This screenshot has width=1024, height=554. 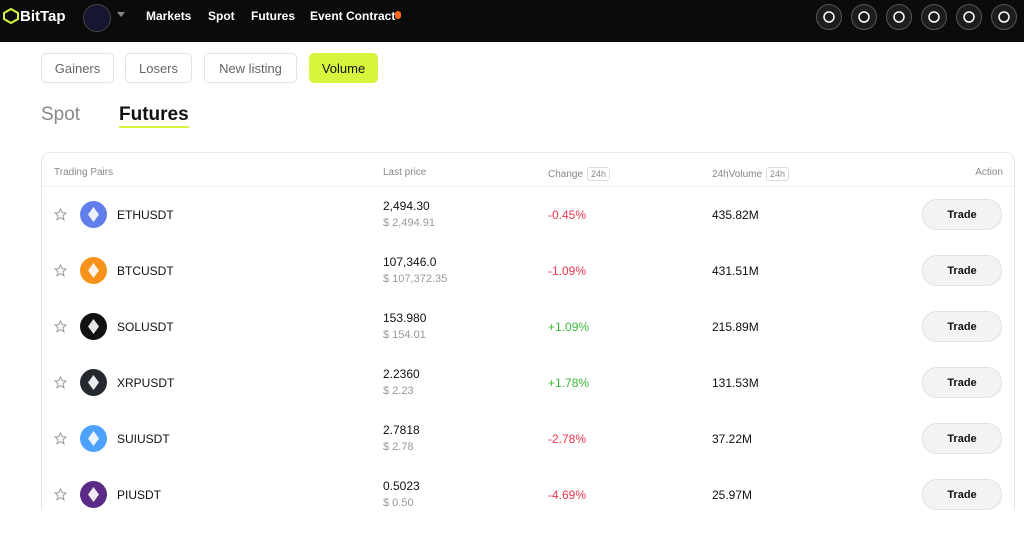 I want to click on volume: 25.97M, so click(x=732, y=495).